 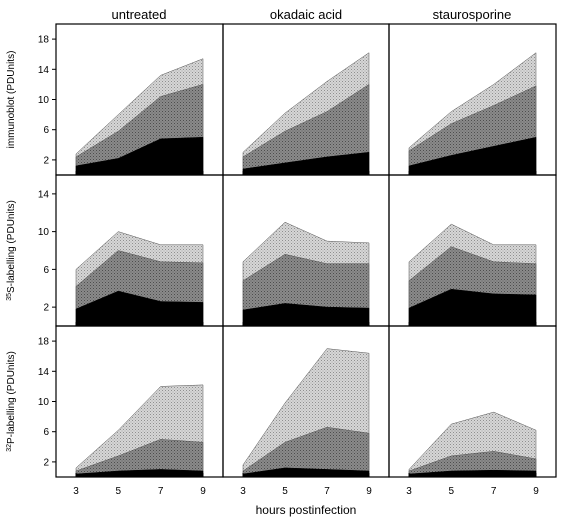 I want to click on column-title-okadaic-acid: okadaic acid, so click(x=306, y=14).